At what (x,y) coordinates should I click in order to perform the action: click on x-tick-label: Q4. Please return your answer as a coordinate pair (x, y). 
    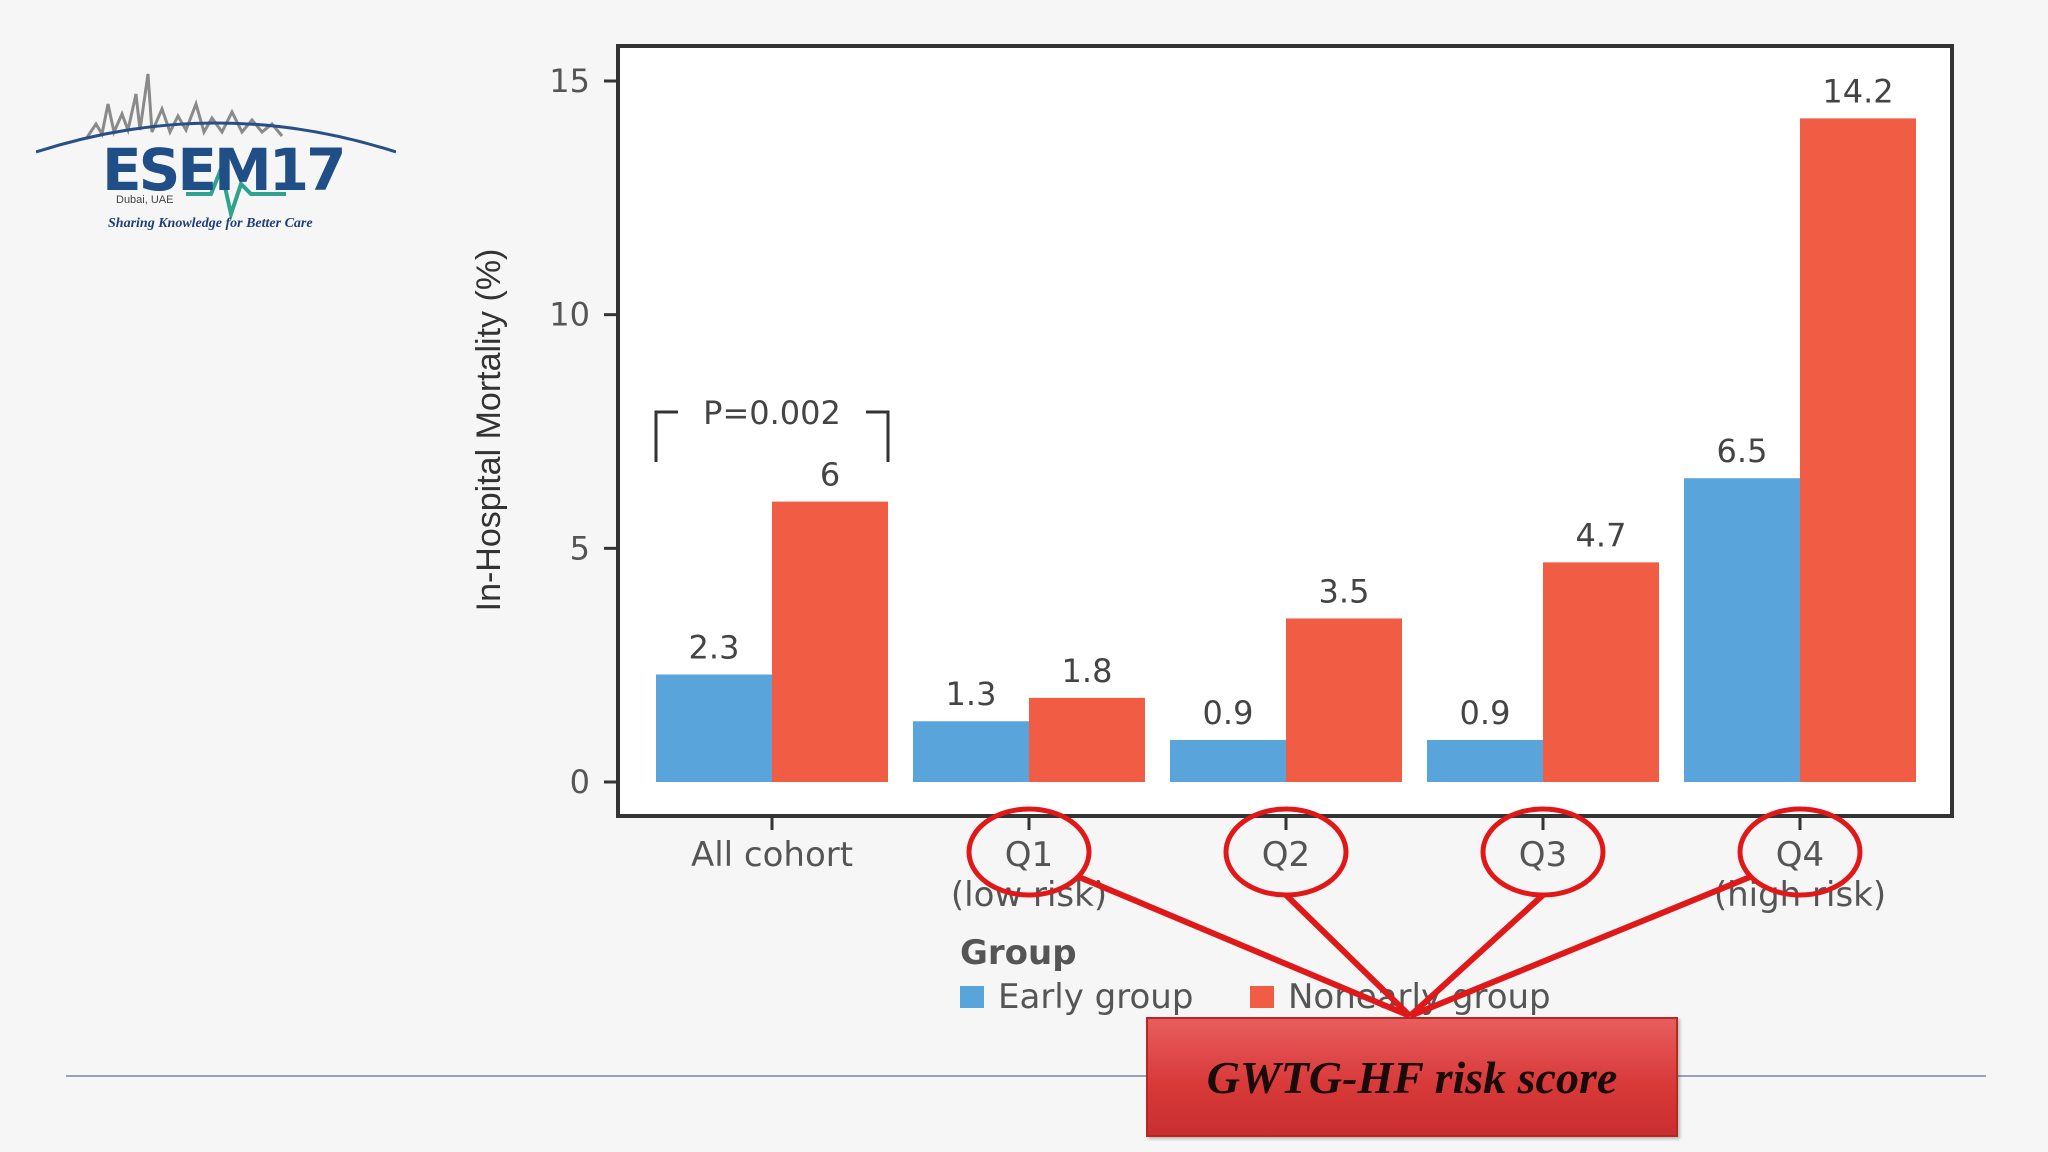
    Looking at the image, I should click on (1800, 855).